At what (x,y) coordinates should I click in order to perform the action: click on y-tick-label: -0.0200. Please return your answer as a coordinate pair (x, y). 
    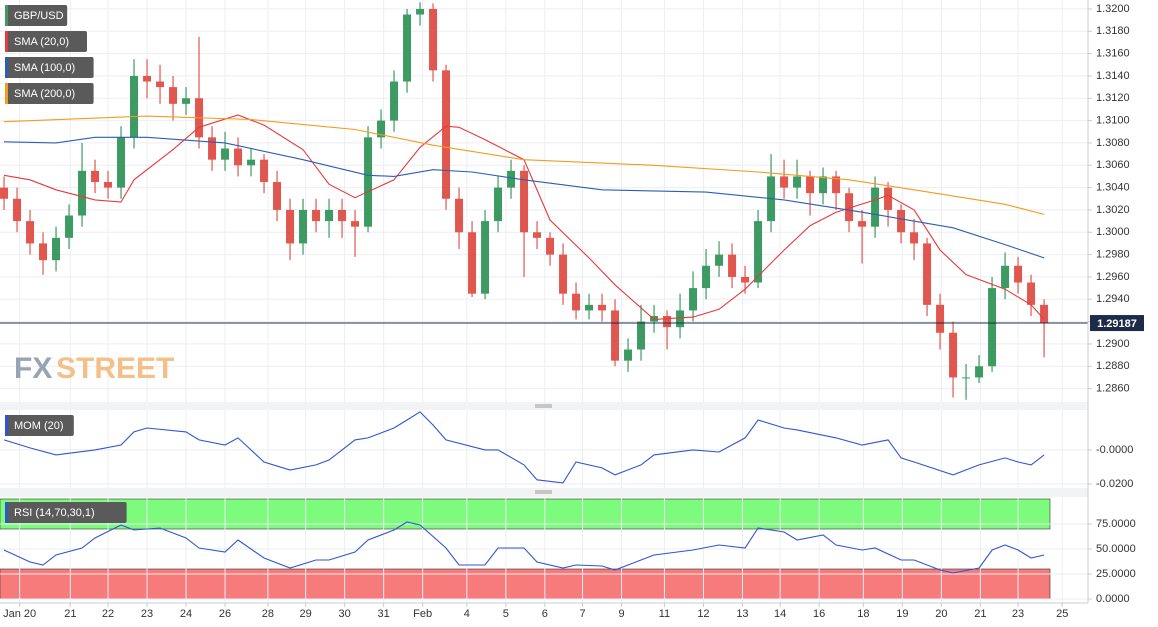
    Looking at the image, I should click on (1114, 484).